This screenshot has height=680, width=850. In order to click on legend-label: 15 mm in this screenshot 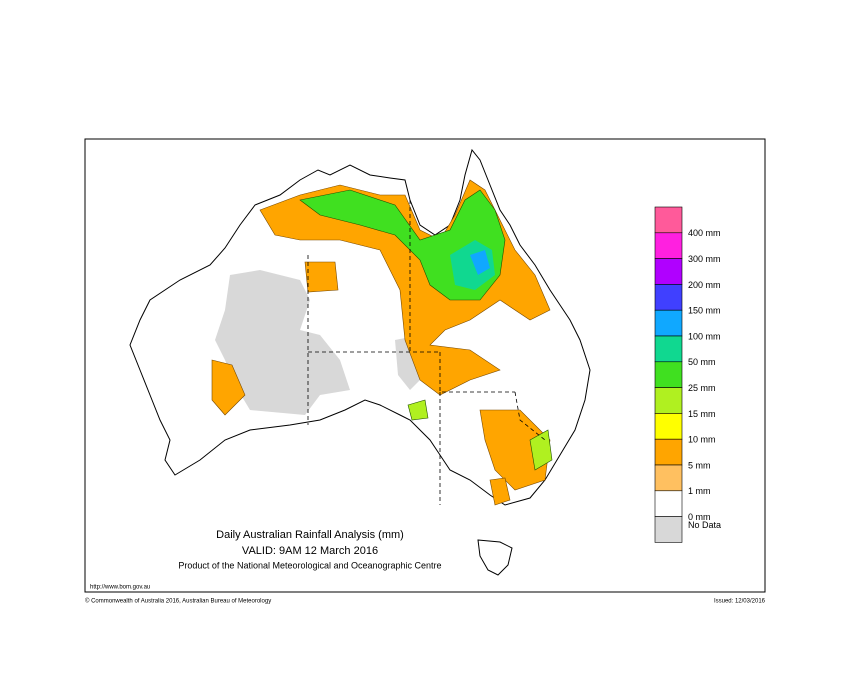, I will do `click(702, 414)`.